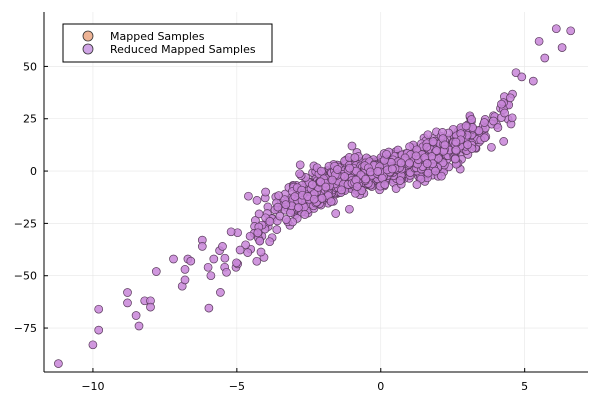  What do you see at coordinates (25, 223) in the screenshot?
I see `y-tick-label: −25` at bounding box center [25, 223].